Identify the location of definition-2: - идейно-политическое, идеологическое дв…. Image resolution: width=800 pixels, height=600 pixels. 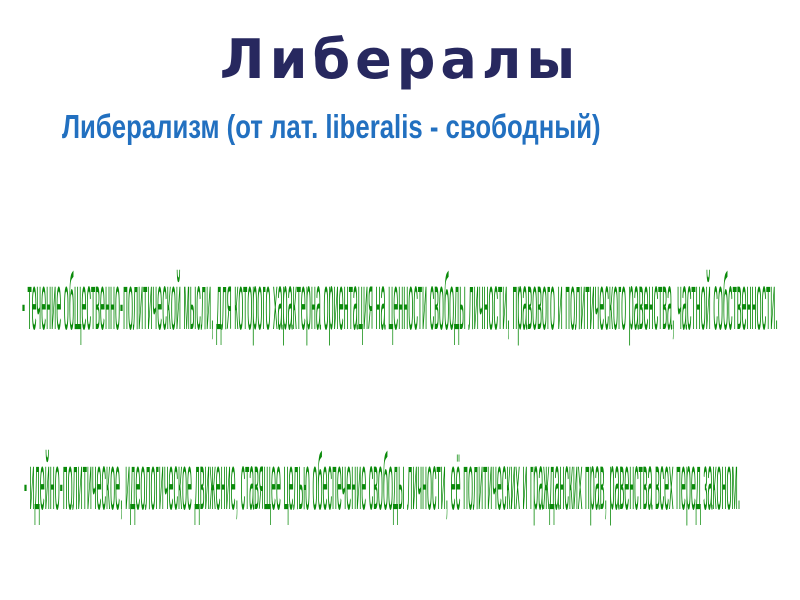
(382, 485).